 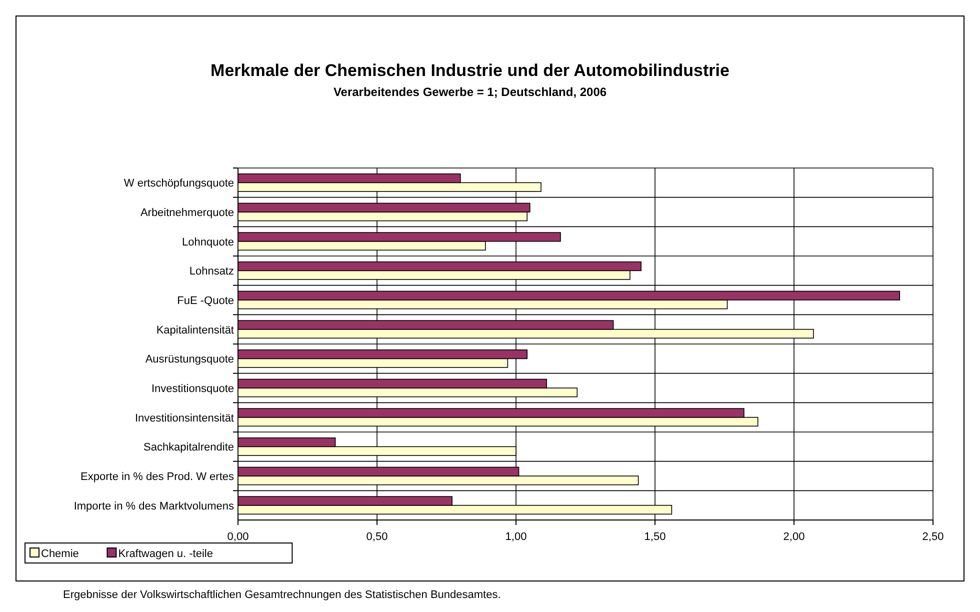 I want to click on y-tick-label: Investitionsquote, so click(x=192, y=389).